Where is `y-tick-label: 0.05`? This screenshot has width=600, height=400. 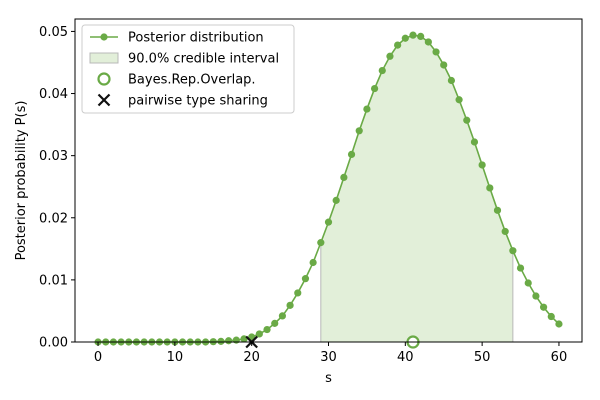 y-tick-label: 0.05 is located at coordinates (53, 32).